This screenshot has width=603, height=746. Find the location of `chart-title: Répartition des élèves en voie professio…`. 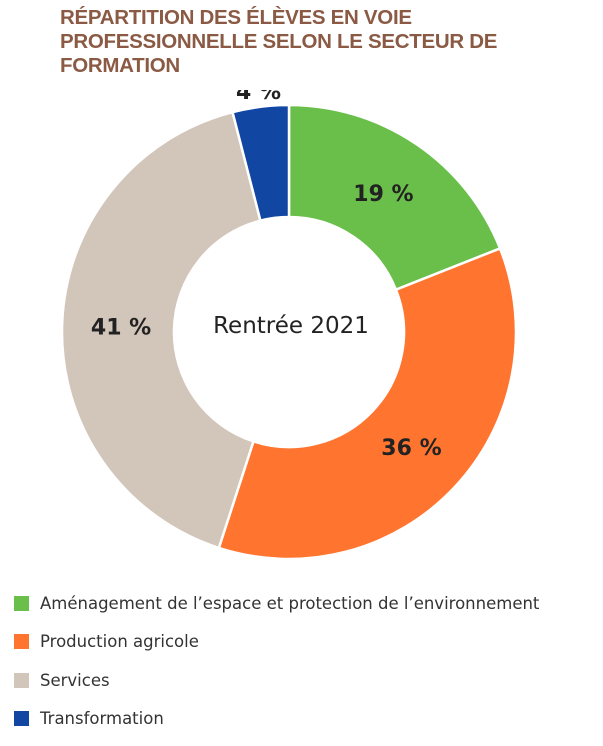

chart-title: Répartition des élèves en voie professio… is located at coordinates (279, 41).